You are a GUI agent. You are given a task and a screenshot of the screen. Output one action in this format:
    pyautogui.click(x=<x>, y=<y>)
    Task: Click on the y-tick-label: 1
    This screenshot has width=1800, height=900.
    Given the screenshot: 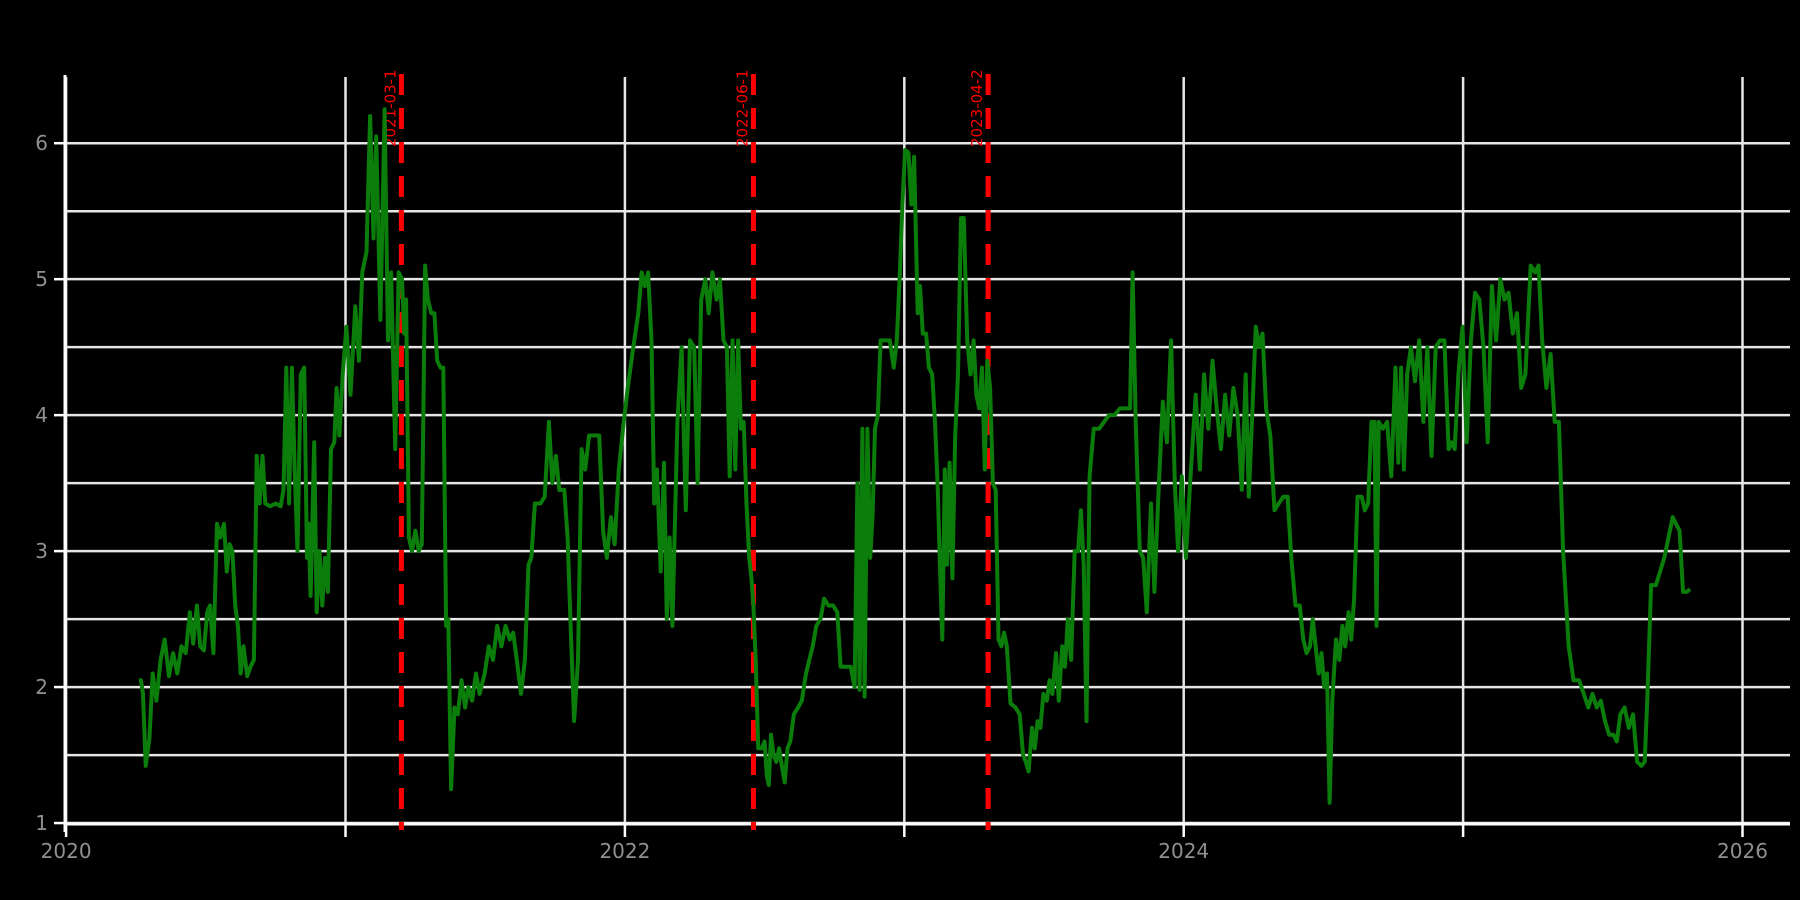 What is the action you would take?
    pyautogui.click(x=41, y=823)
    